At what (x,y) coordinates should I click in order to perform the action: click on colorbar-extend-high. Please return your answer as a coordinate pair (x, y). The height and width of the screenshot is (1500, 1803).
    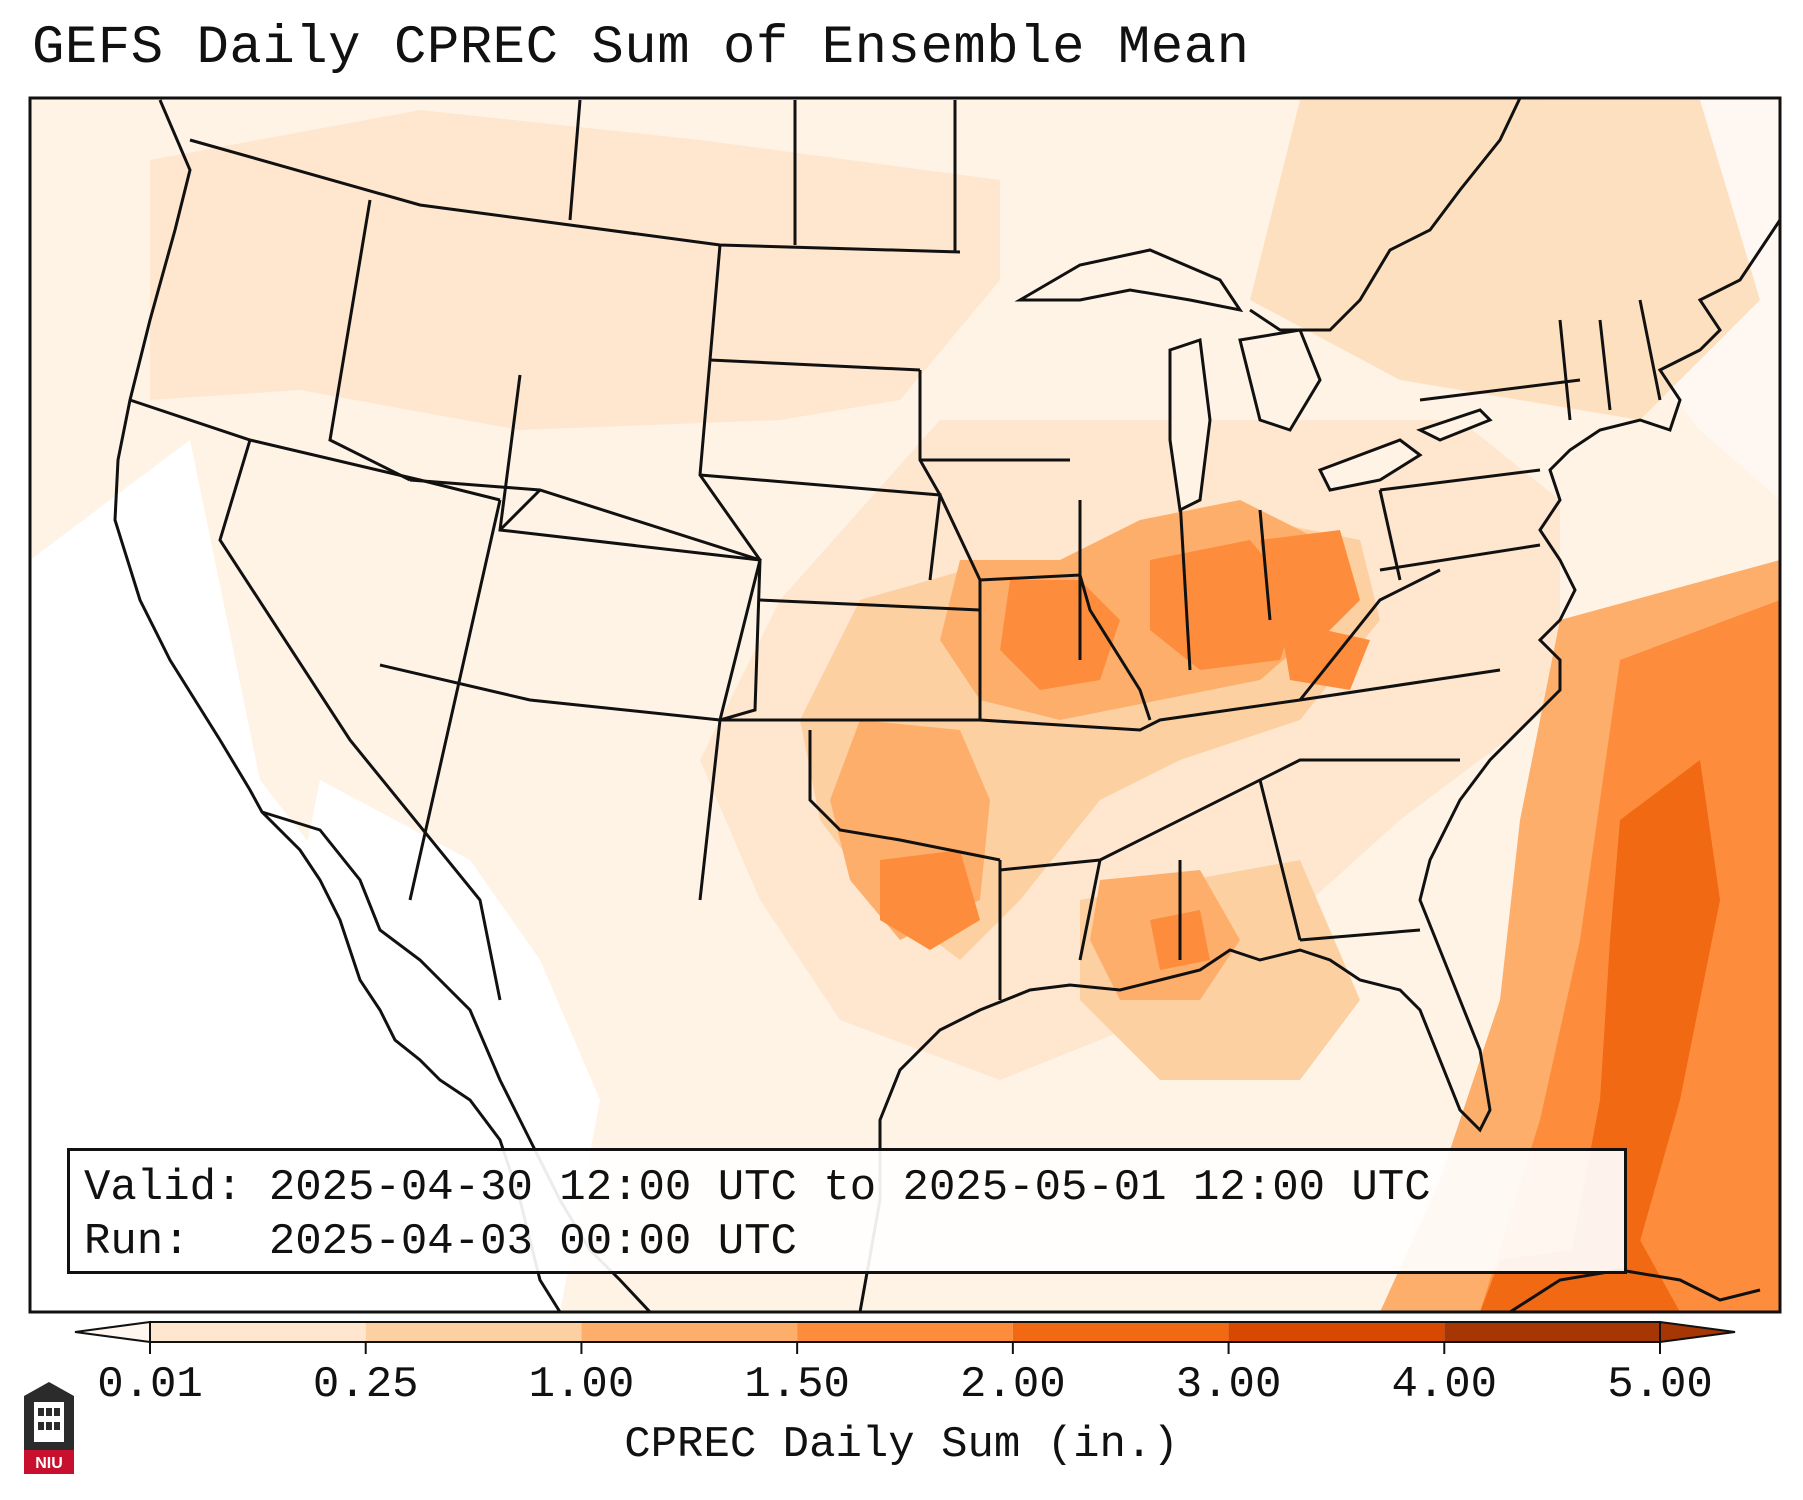
    Looking at the image, I should click on (1697, 1332).